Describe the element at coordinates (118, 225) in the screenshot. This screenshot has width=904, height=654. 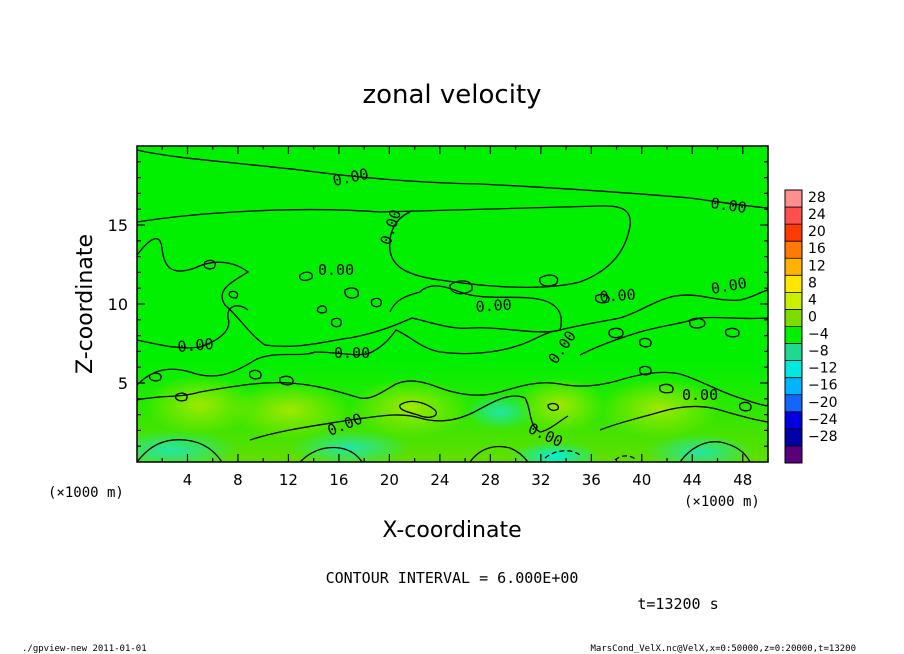
I see `y-tick-label: 15` at that location.